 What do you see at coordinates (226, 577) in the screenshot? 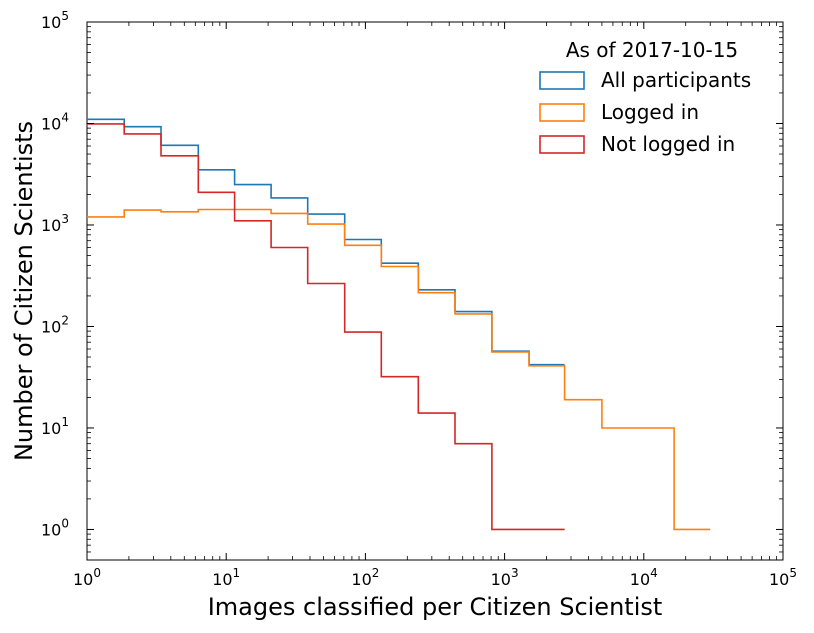
I see `x-tick-label: 10¹` at bounding box center [226, 577].